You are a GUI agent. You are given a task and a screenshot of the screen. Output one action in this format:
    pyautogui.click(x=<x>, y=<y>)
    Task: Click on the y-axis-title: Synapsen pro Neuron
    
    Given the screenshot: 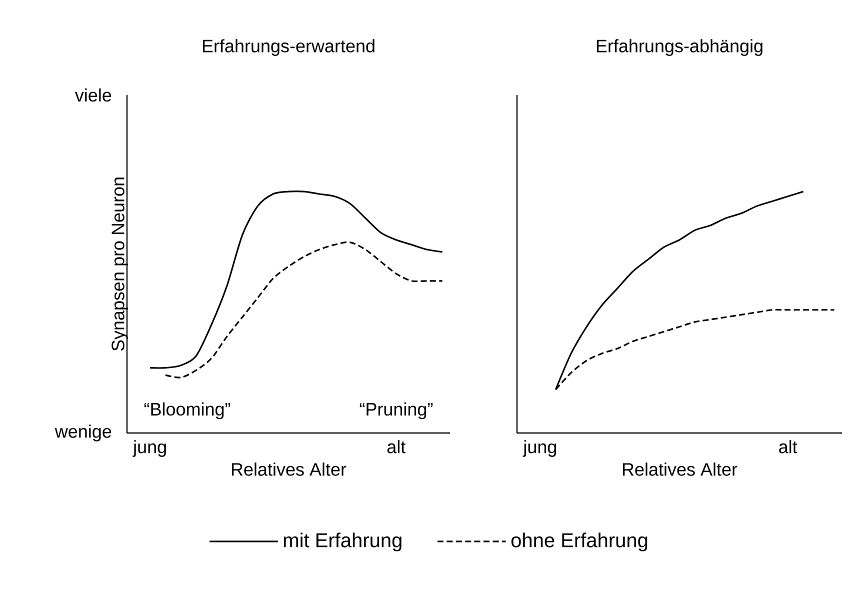 What is the action you would take?
    pyautogui.click(x=120, y=264)
    